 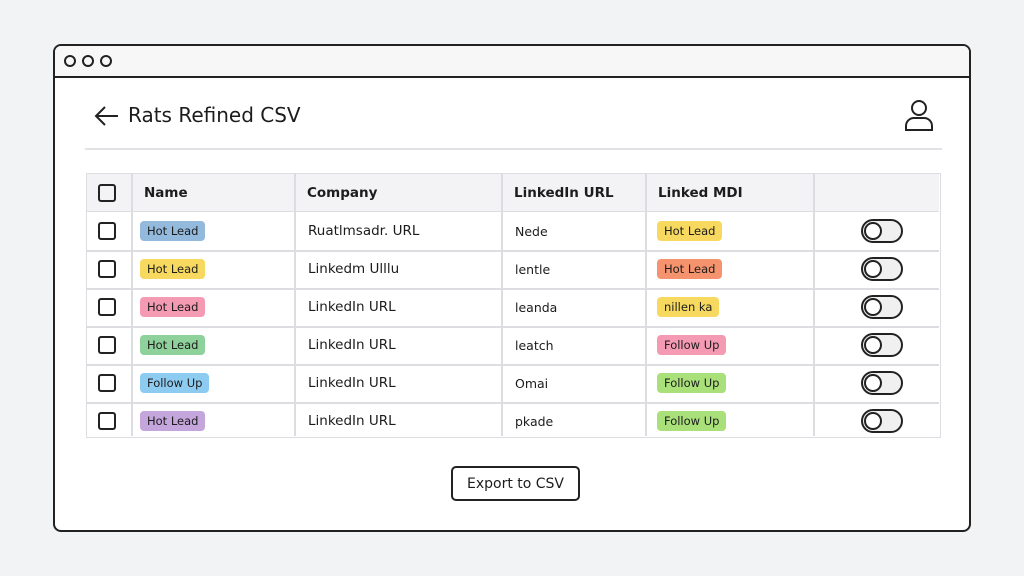 What do you see at coordinates (532, 383) in the screenshot?
I see `linkedin-cell: Omai` at bounding box center [532, 383].